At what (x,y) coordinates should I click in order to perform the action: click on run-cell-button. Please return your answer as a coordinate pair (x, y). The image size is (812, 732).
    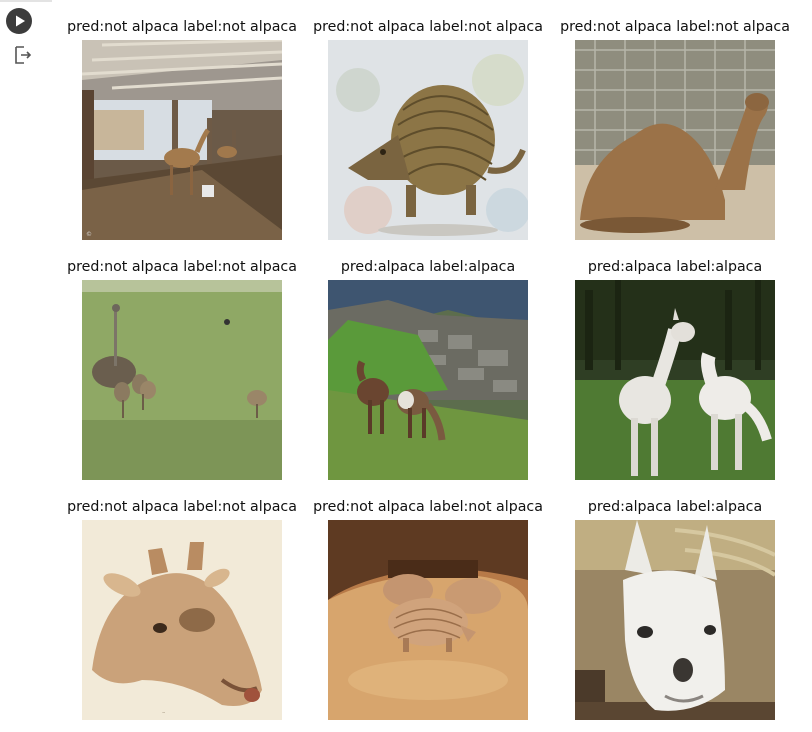
    Looking at the image, I should click on (19, 21).